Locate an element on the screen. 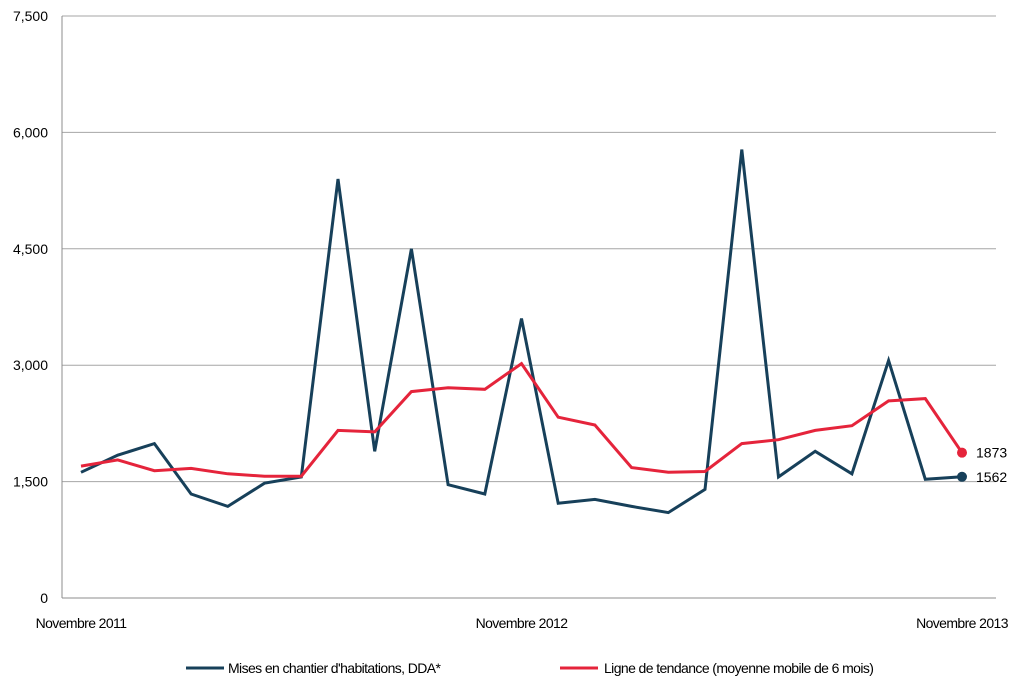  x-tick-label: Novembre 2011 is located at coordinates (82, 623).